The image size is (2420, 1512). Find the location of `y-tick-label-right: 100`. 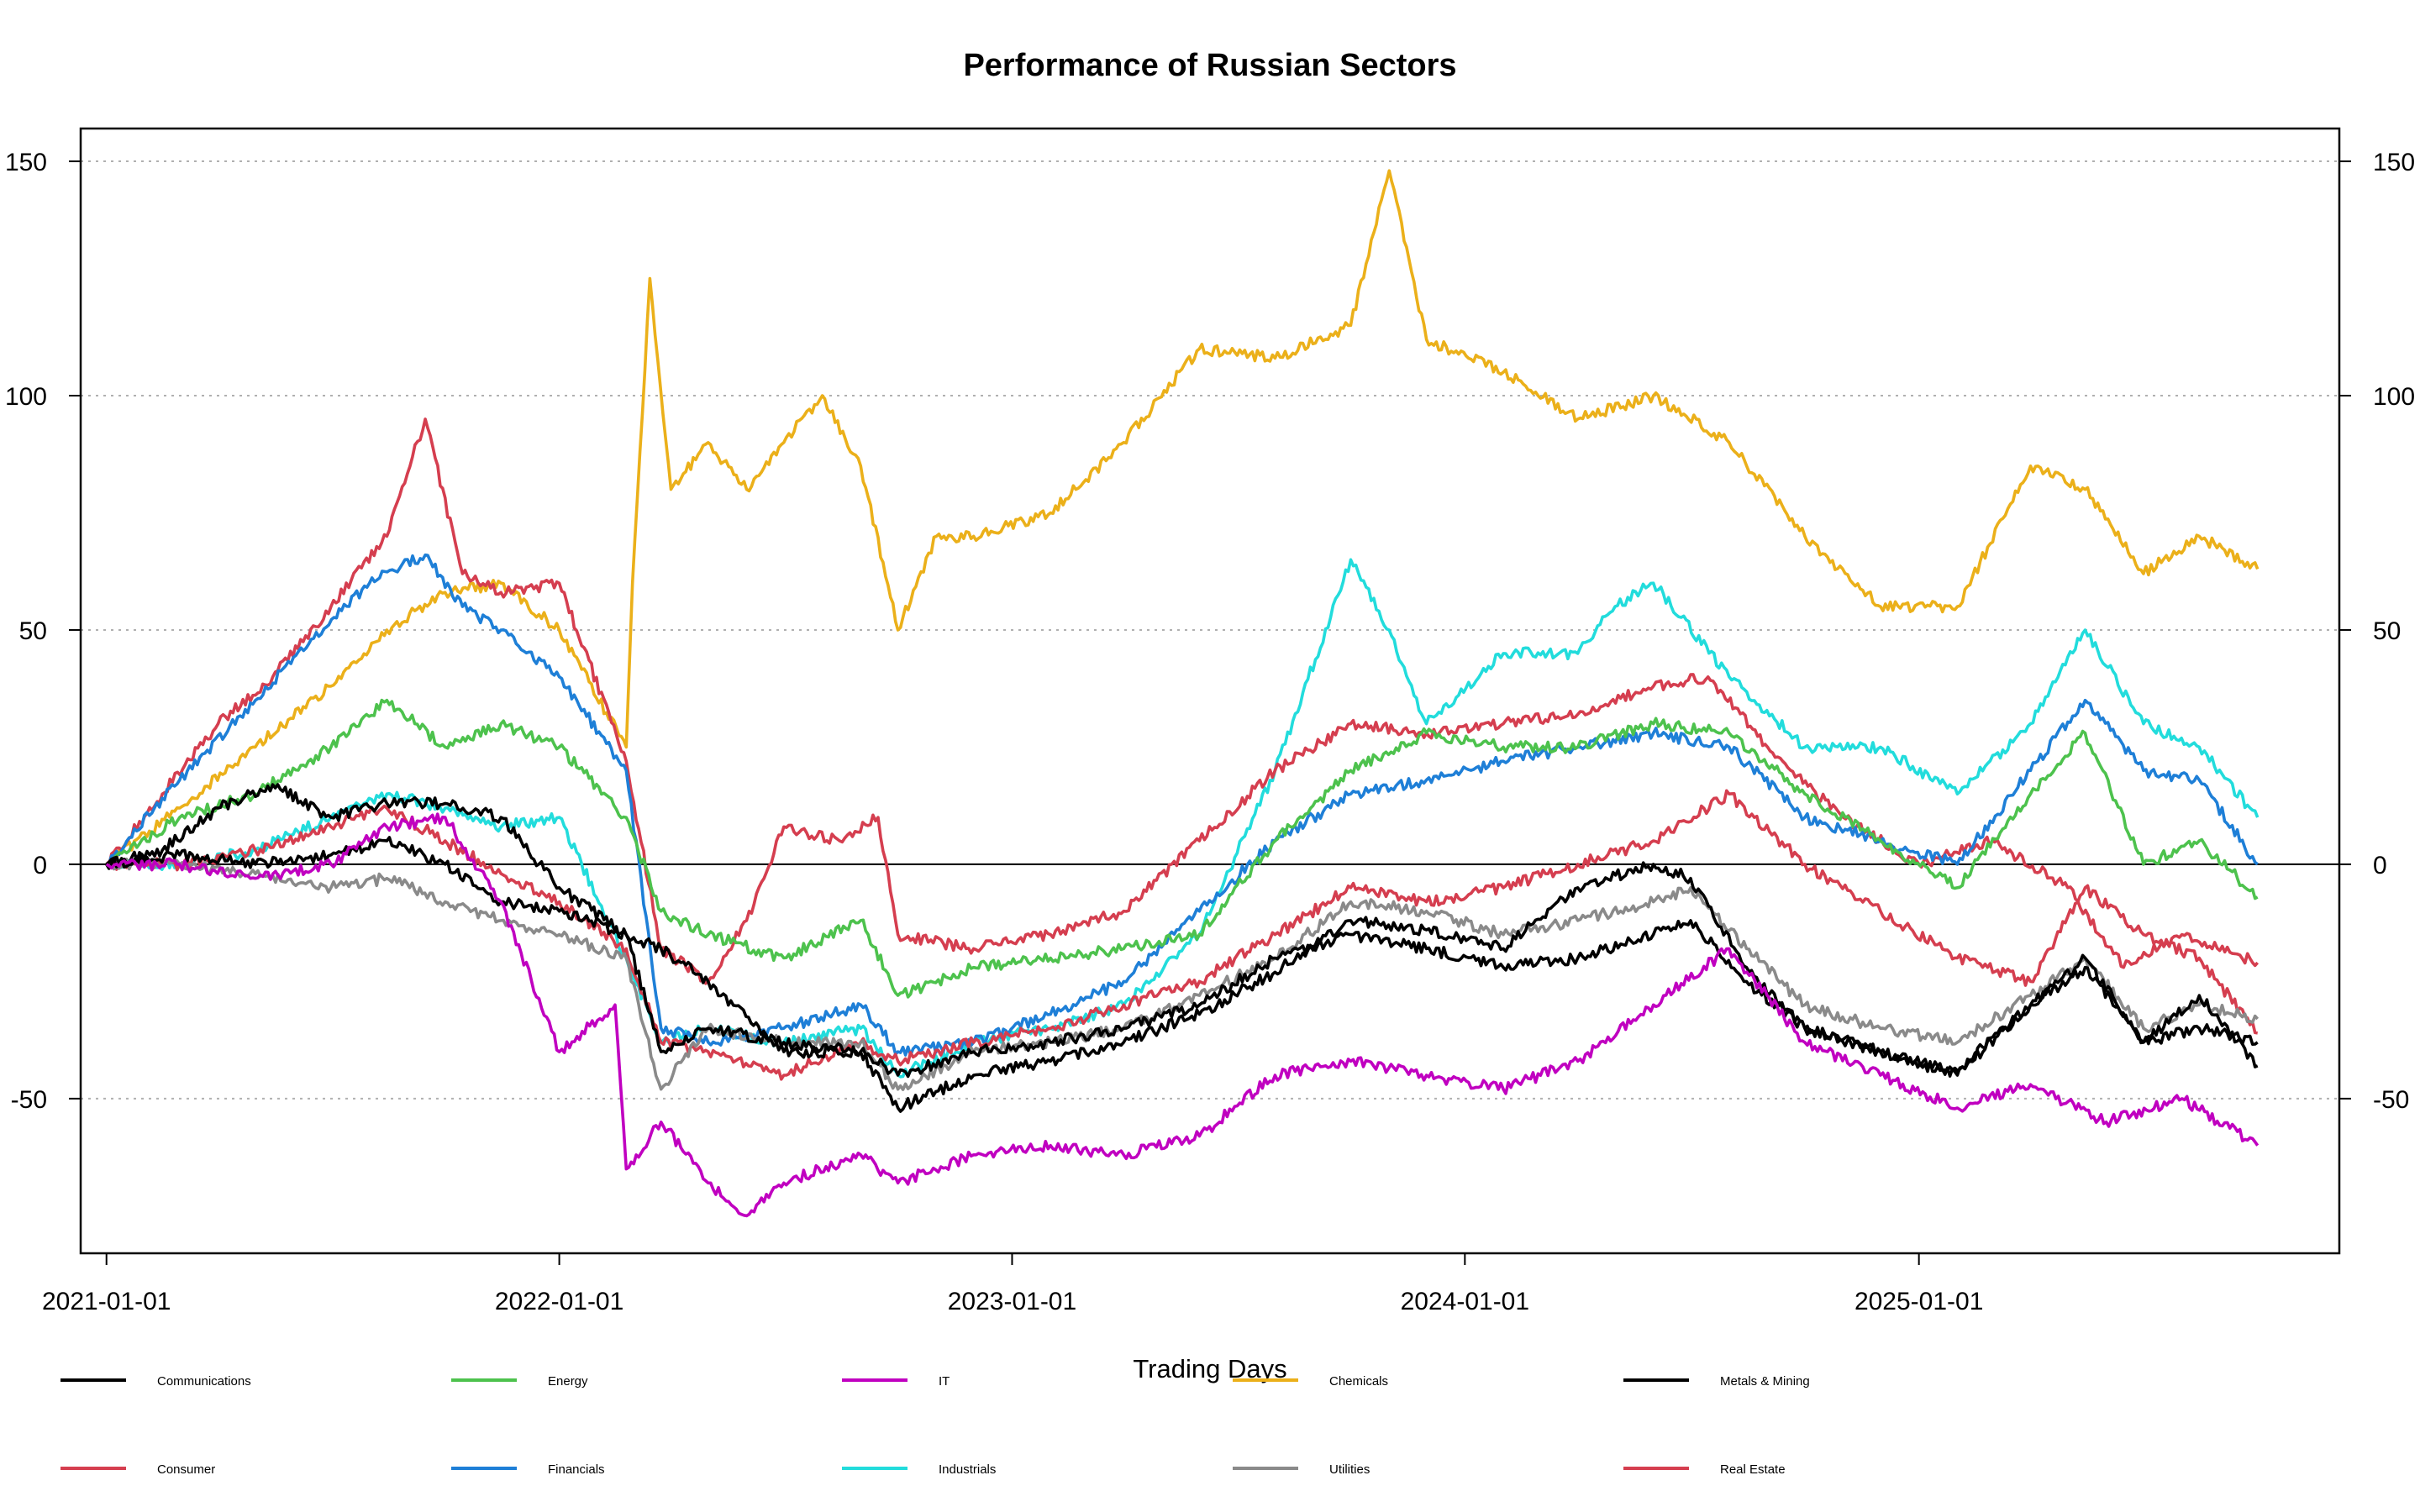

y-tick-label-right: 100 is located at coordinates (2394, 397).